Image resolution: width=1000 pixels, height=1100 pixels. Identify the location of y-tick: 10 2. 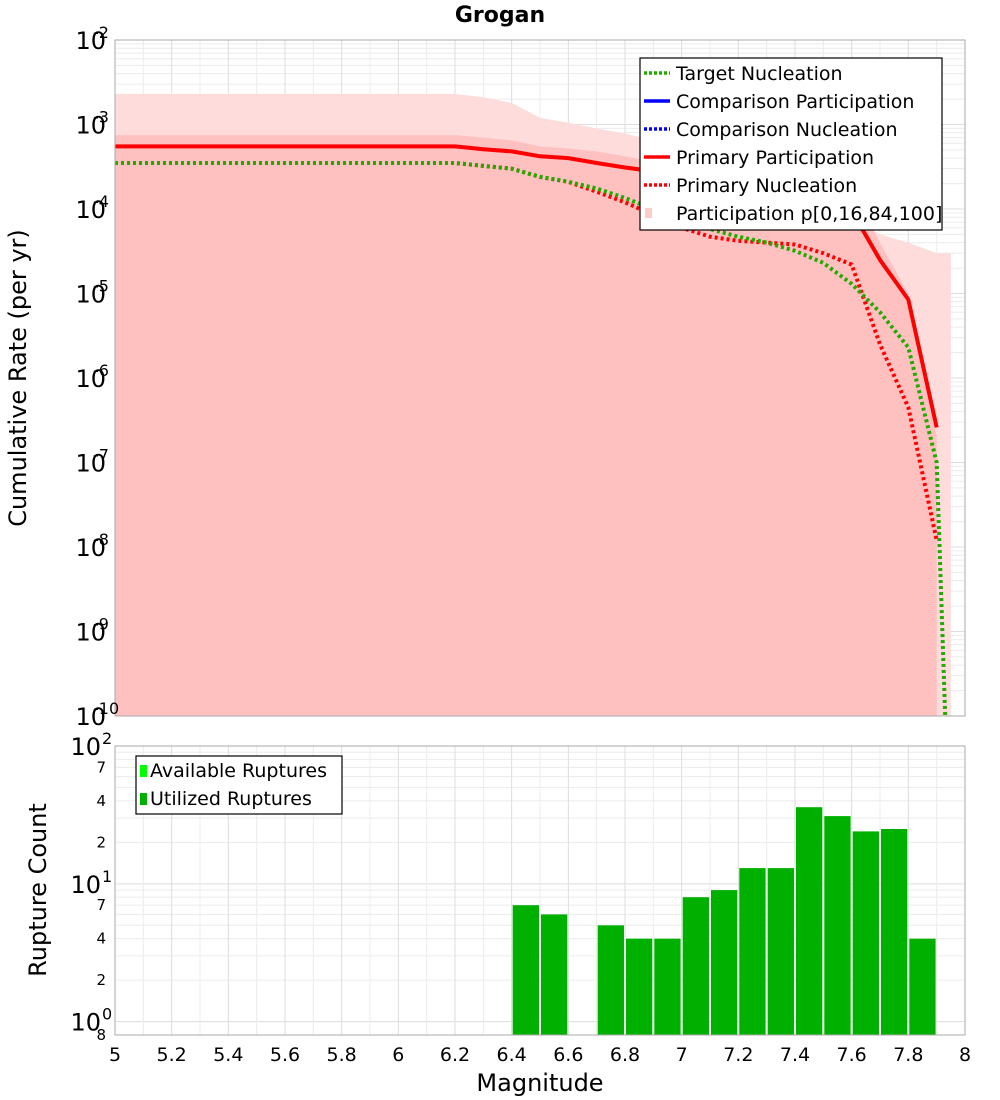
(91, 745).